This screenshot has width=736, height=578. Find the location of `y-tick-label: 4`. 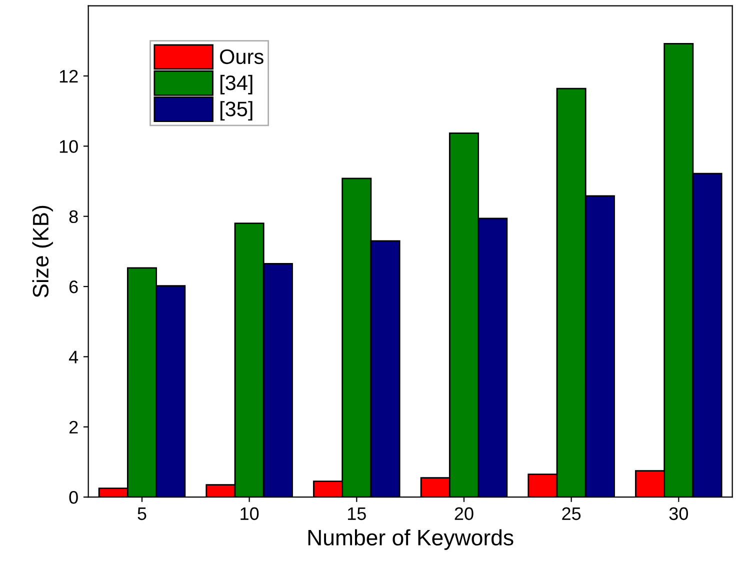

y-tick-label: 4 is located at coordinates (73, 357).